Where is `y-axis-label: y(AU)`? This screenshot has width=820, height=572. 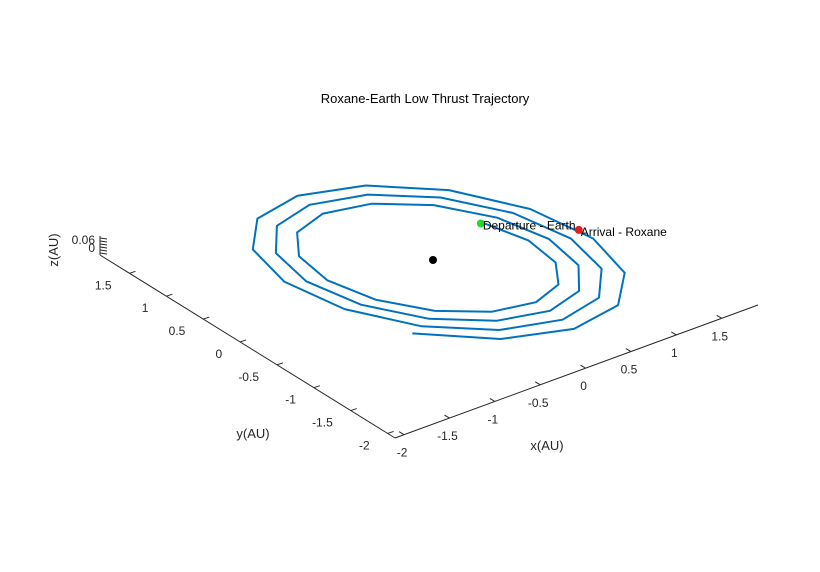 y-axis-label: y(AU) is located at coordinates (252, 433).